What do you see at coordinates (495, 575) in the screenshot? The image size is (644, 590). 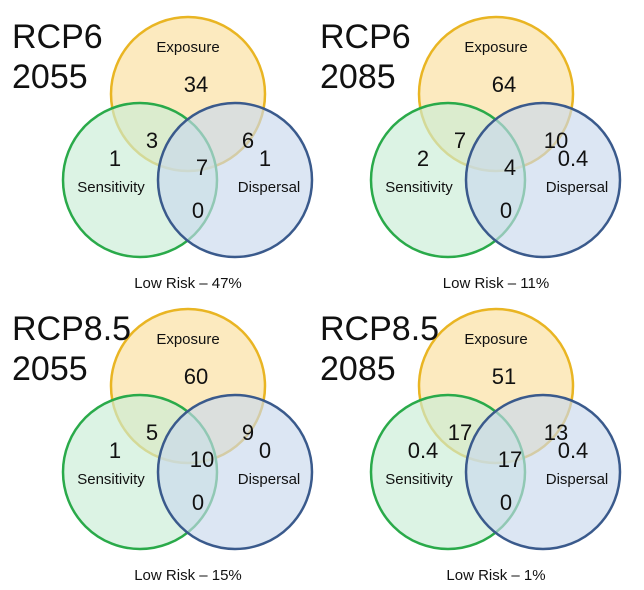 I see `low-risk-label: Low Risk – 1%` at bounding box center [495, 575].